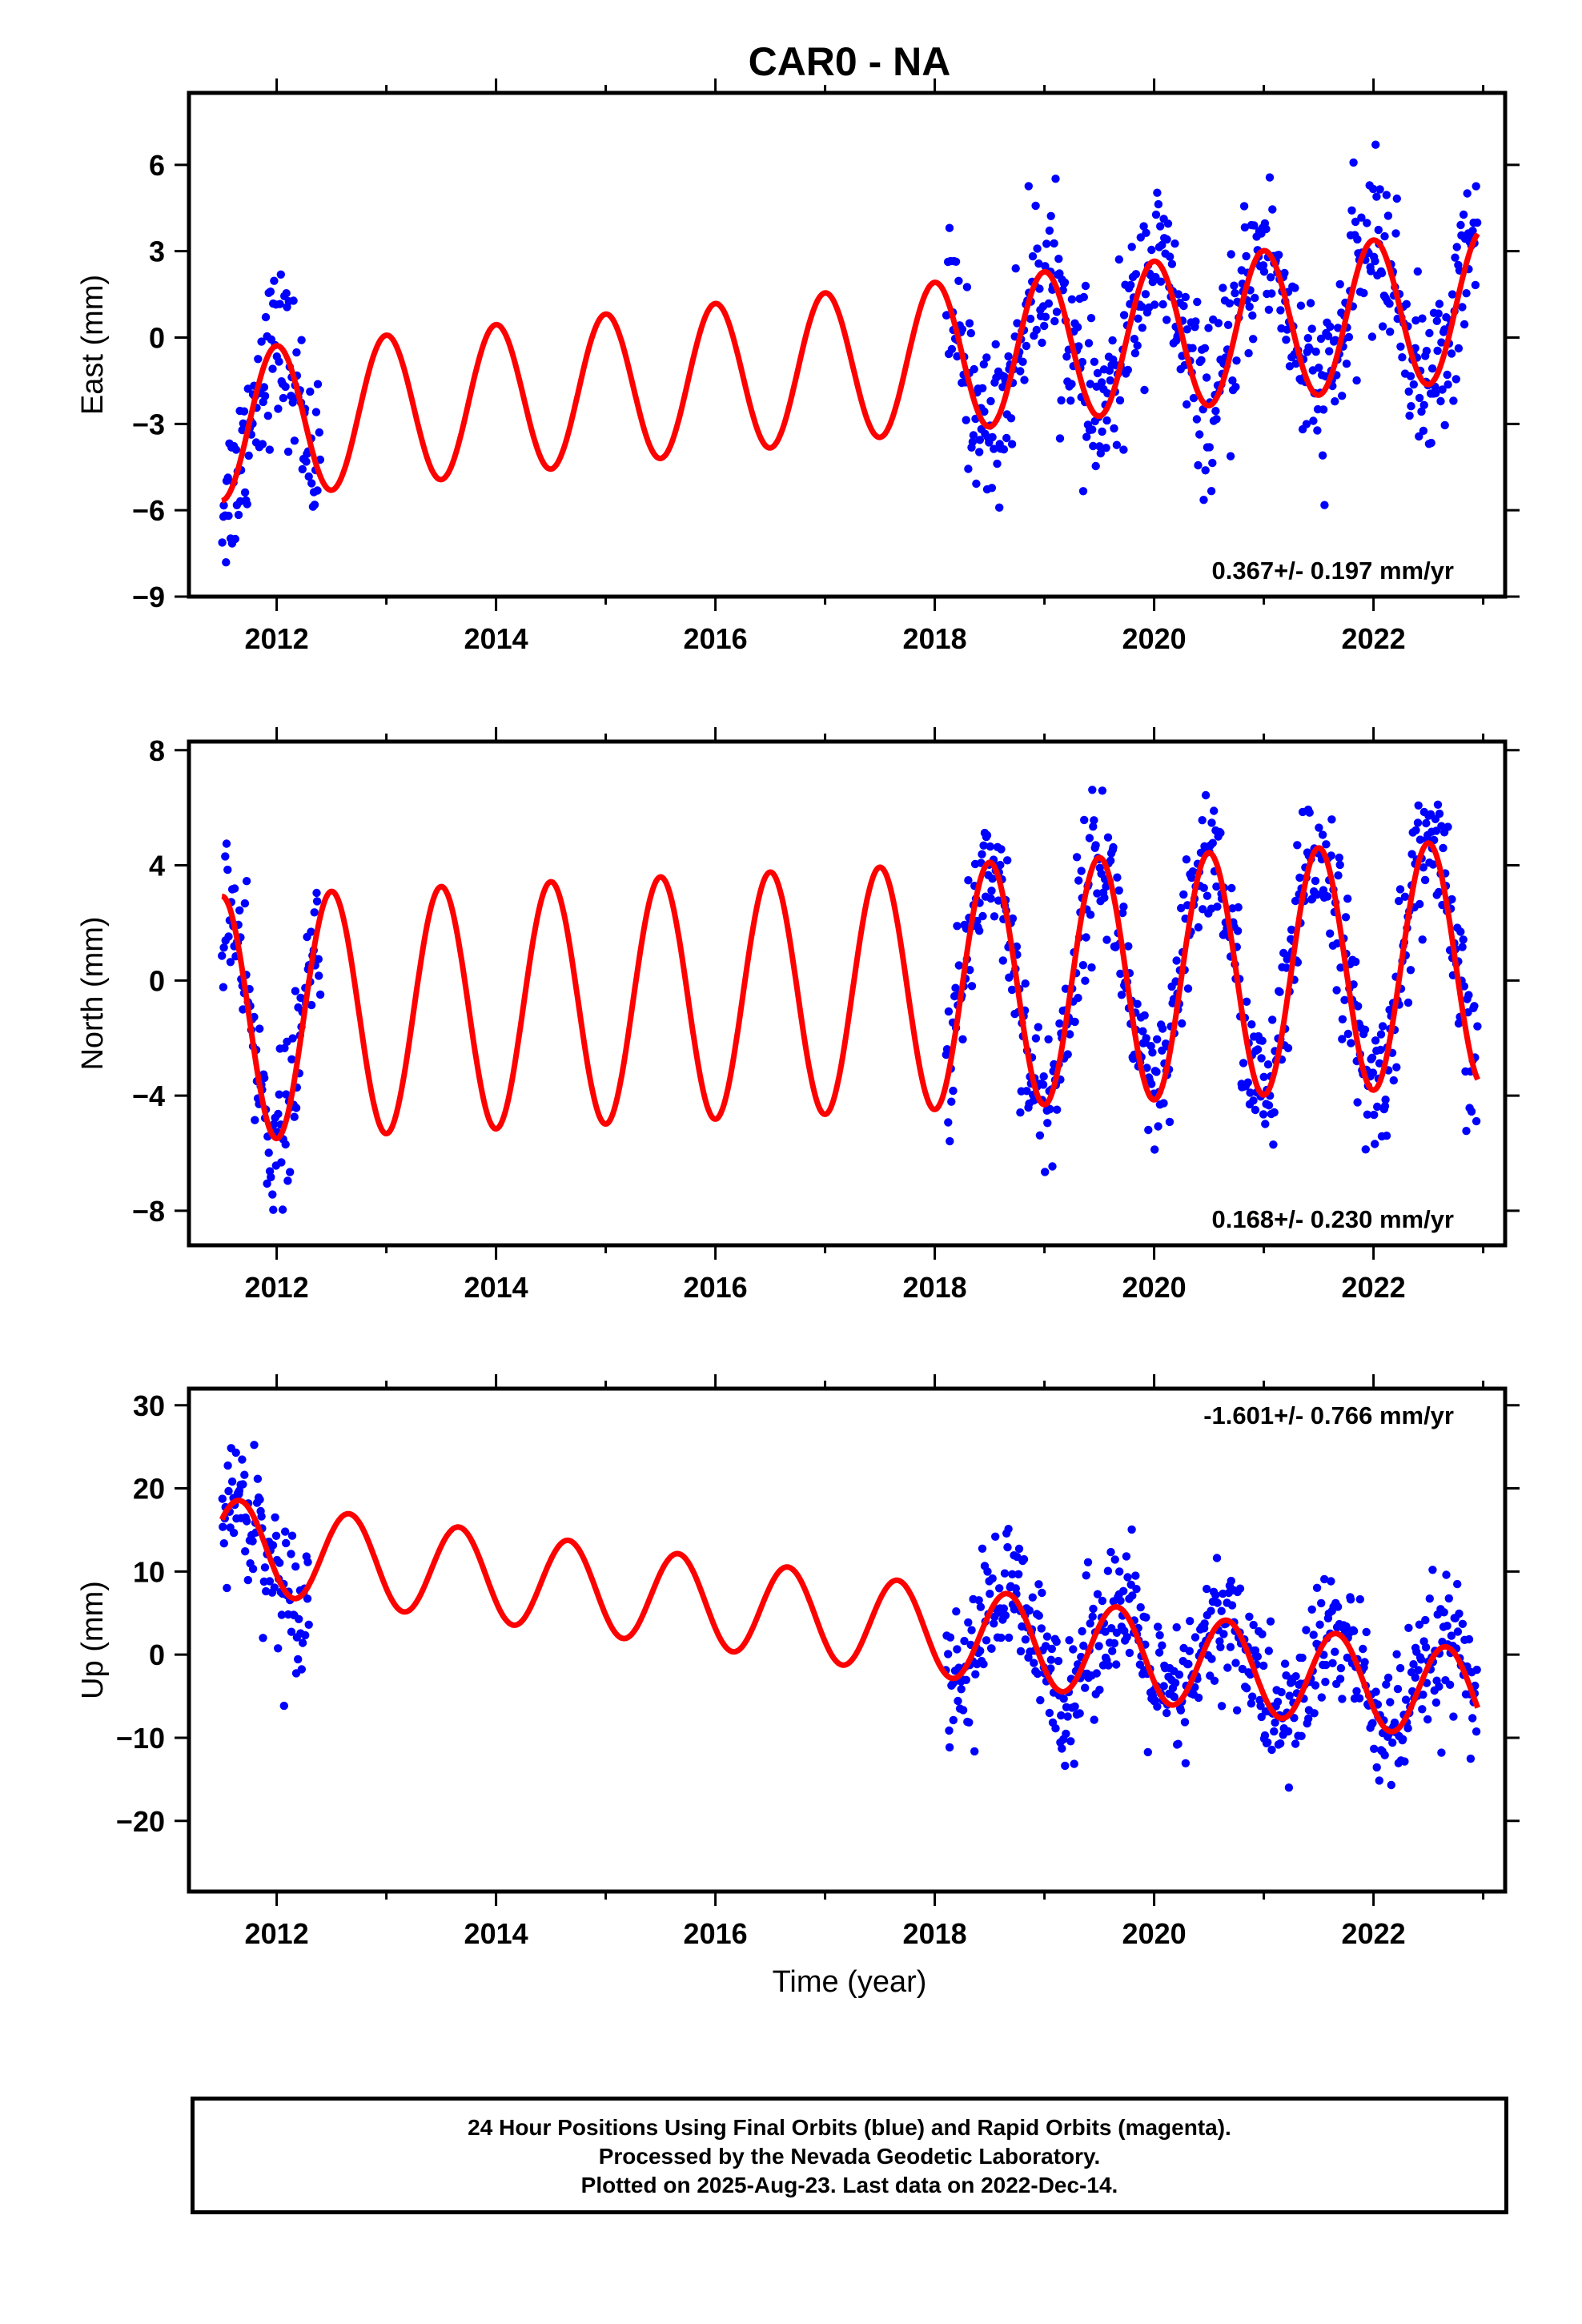 The height and width of the screenshot is (2324, 1582). I want to click on y-tick-label: 0, so click(157, 1655).